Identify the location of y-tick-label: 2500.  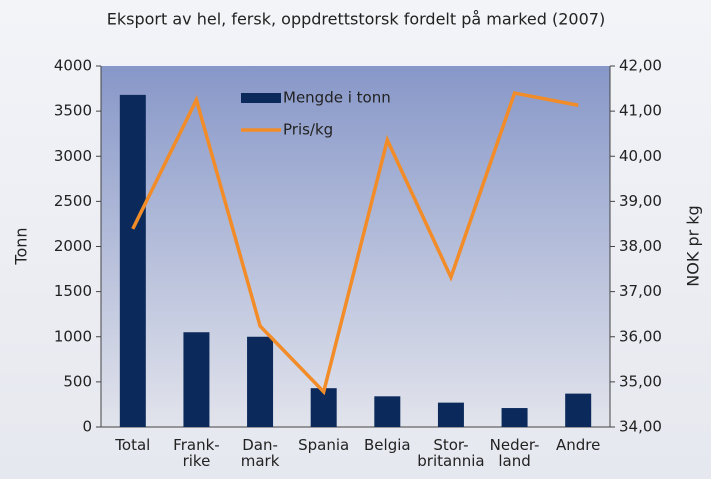
(73, 201).